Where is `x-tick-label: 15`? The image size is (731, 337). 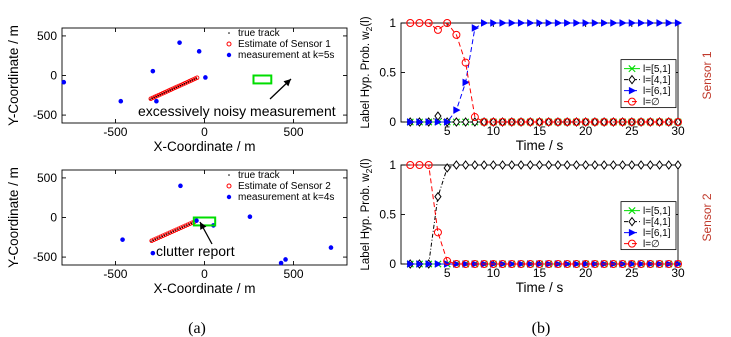
x-tick-label: 15 is located at coordinates (540, 273).